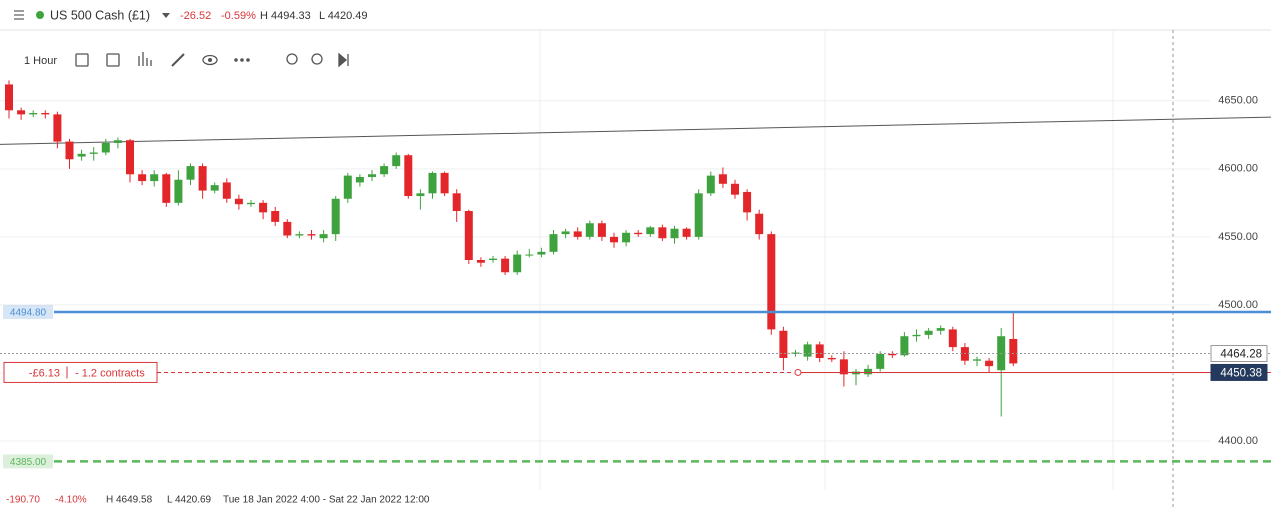 The image size is (1271, 508). What do you see at coordinates (113, 60) in the screenshot?
I see `indicators-icon` at bounding box center [113, 60].